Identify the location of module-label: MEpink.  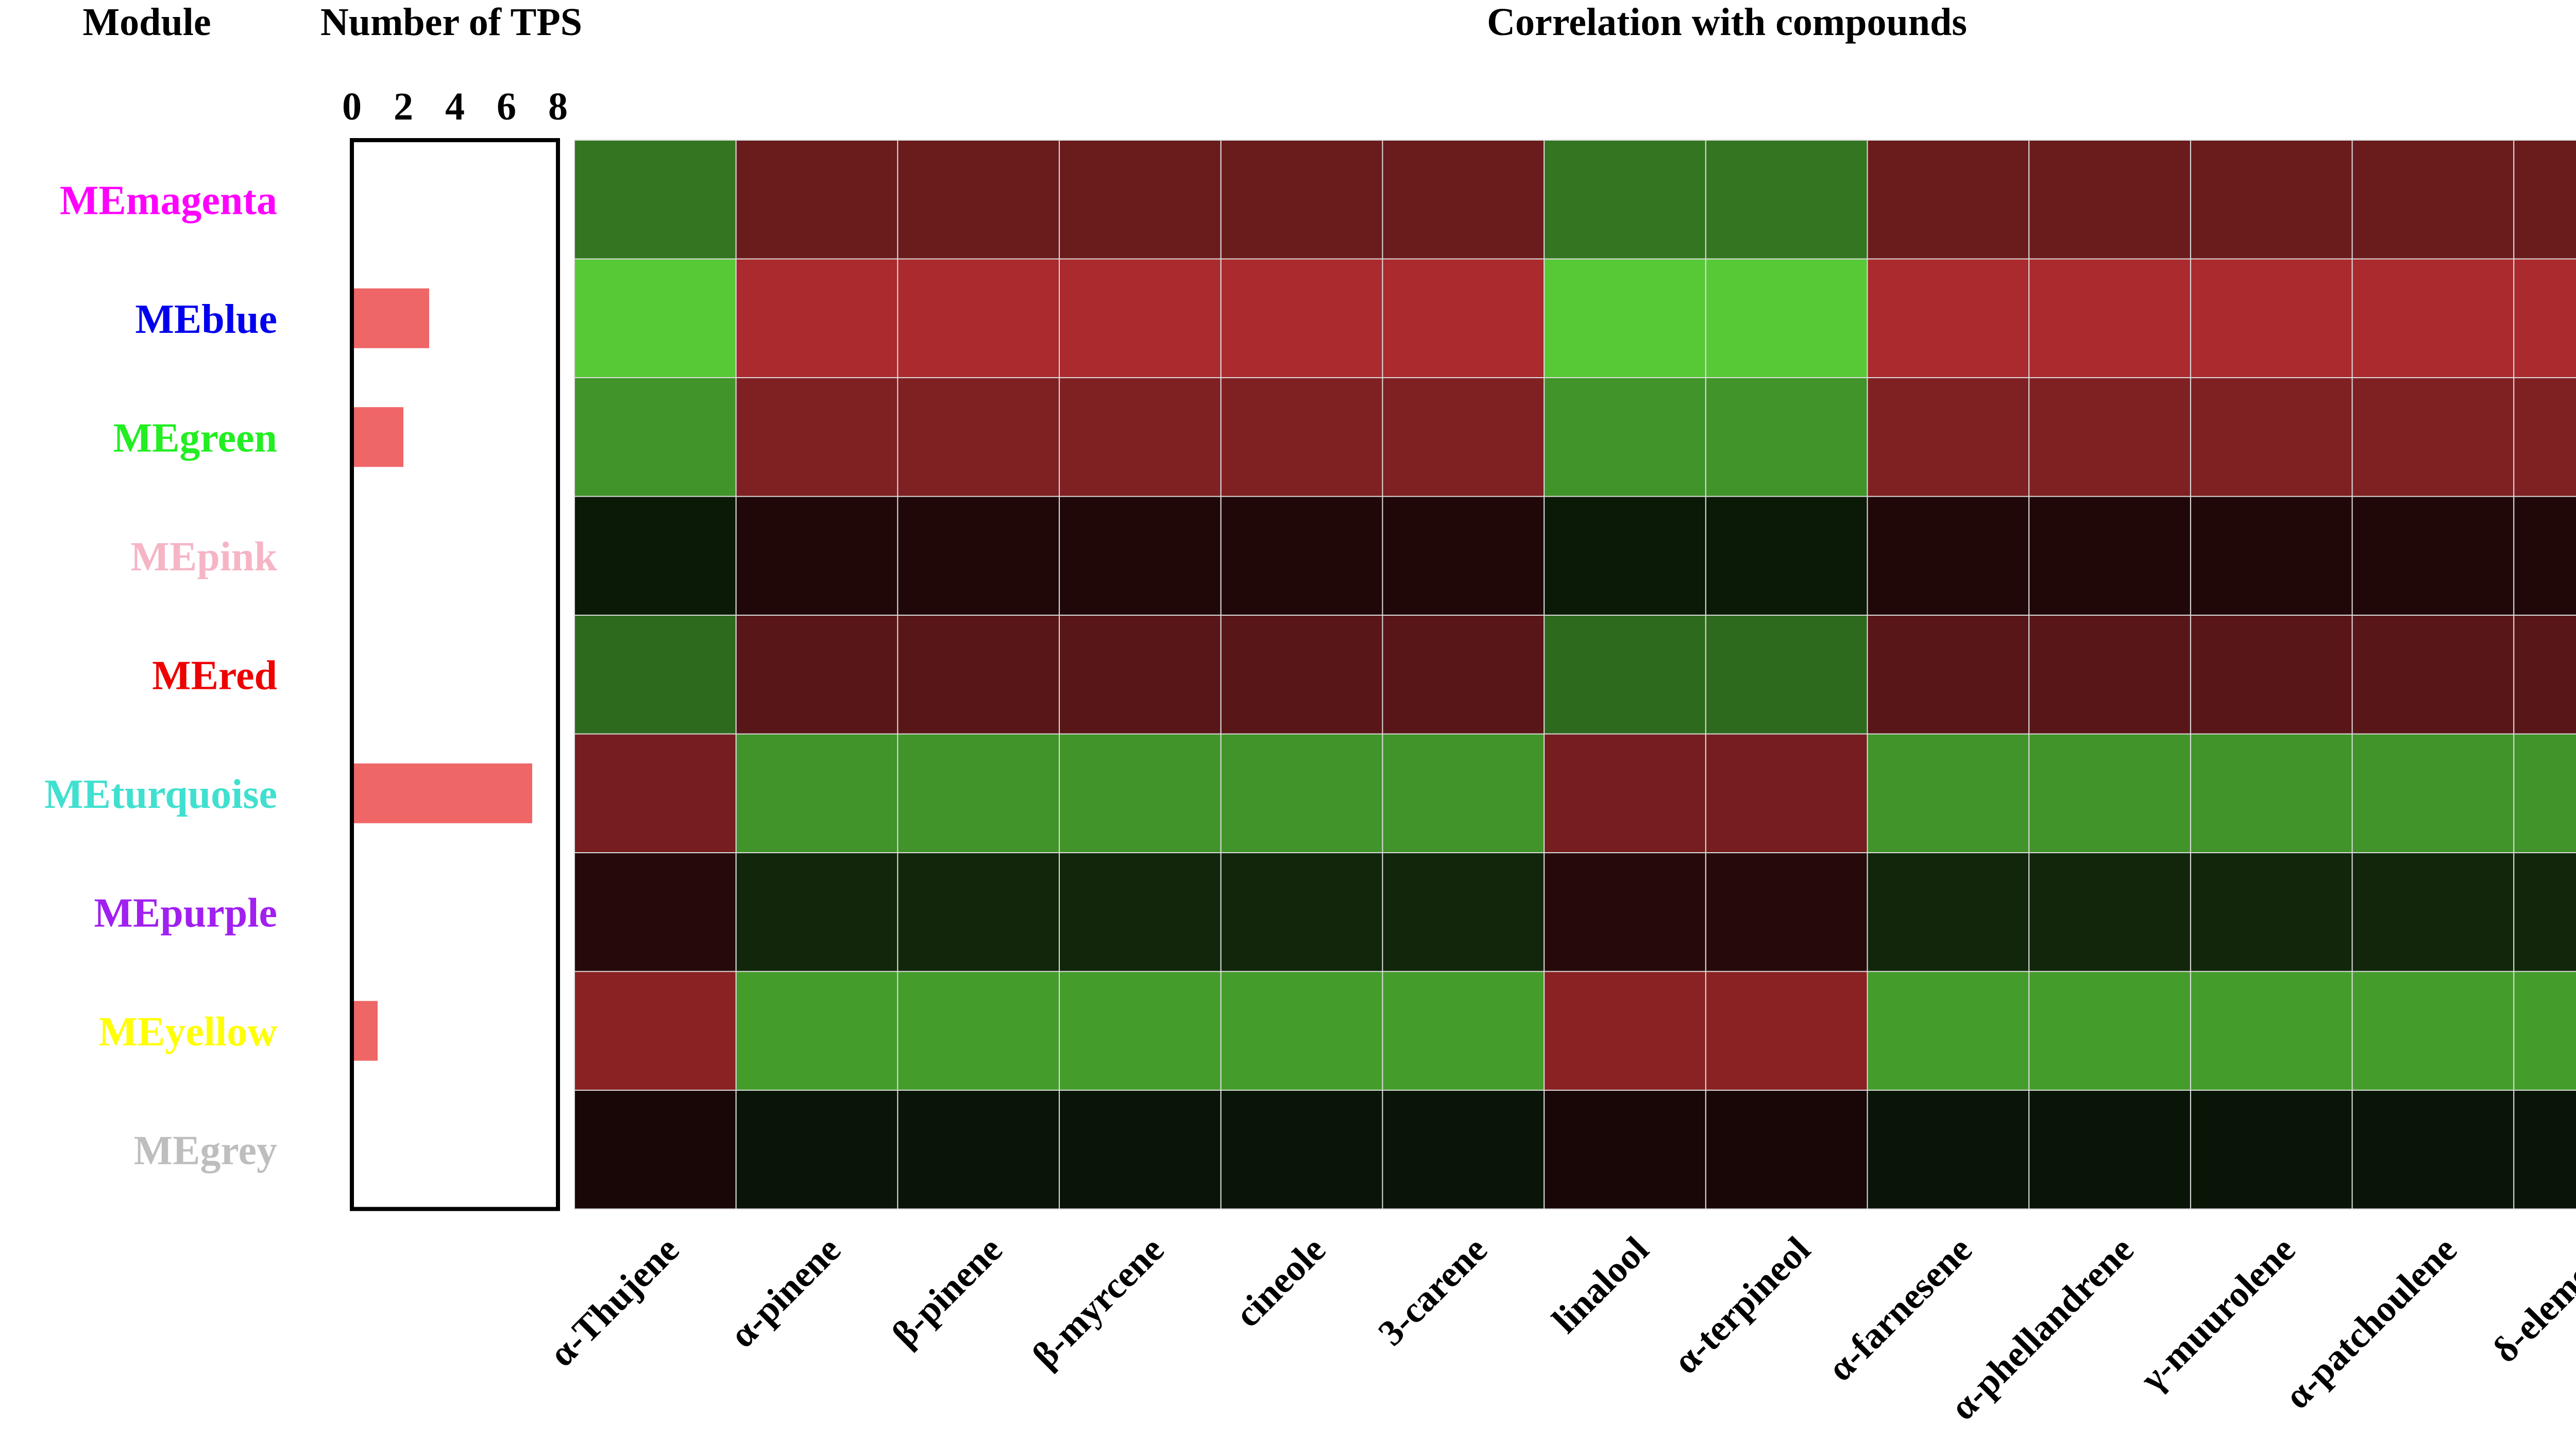
(203, 557).